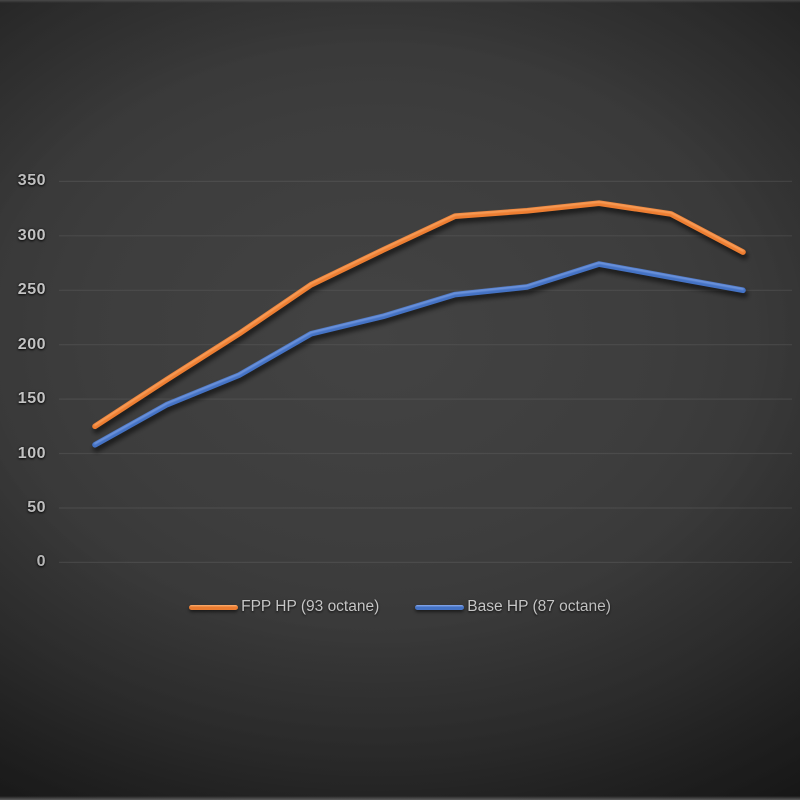 The width and height of the screenshot is (800, 800). Describe the element at coordinates (400, 1) in the screenshot. I see `top-edge-highlight` at that location.